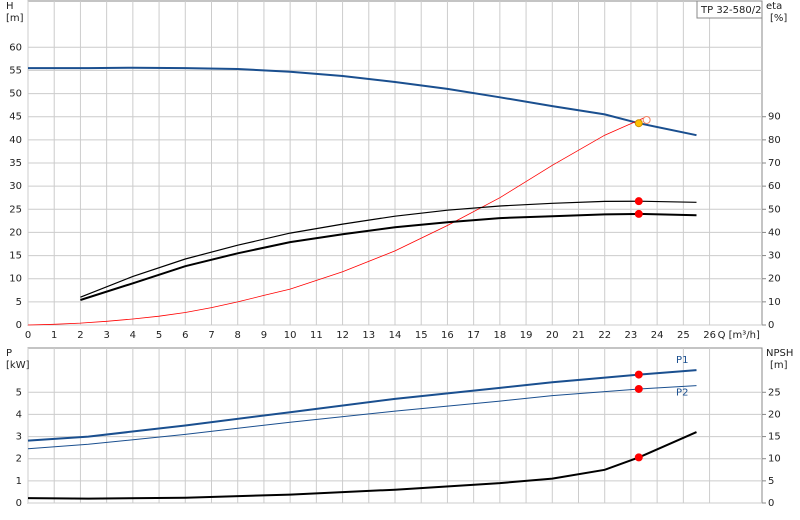 This screenshot has width=800, height=520. Describe the element at coordinates (342, 335) in the screenshot. I see `x-tick-label: 12` at that location.